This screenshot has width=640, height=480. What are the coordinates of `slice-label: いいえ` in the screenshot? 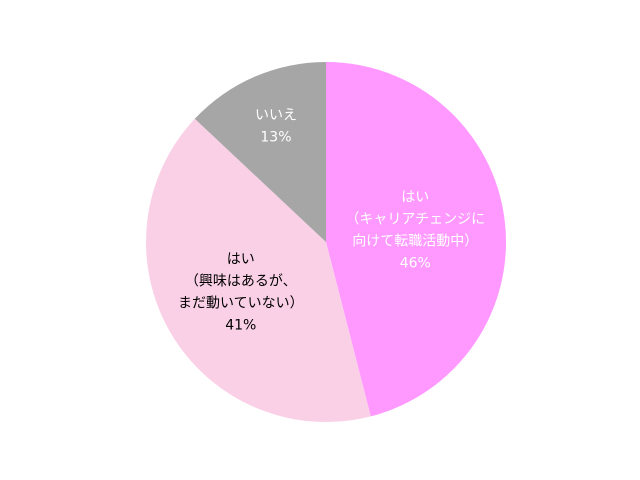 It's located at (276, 115).